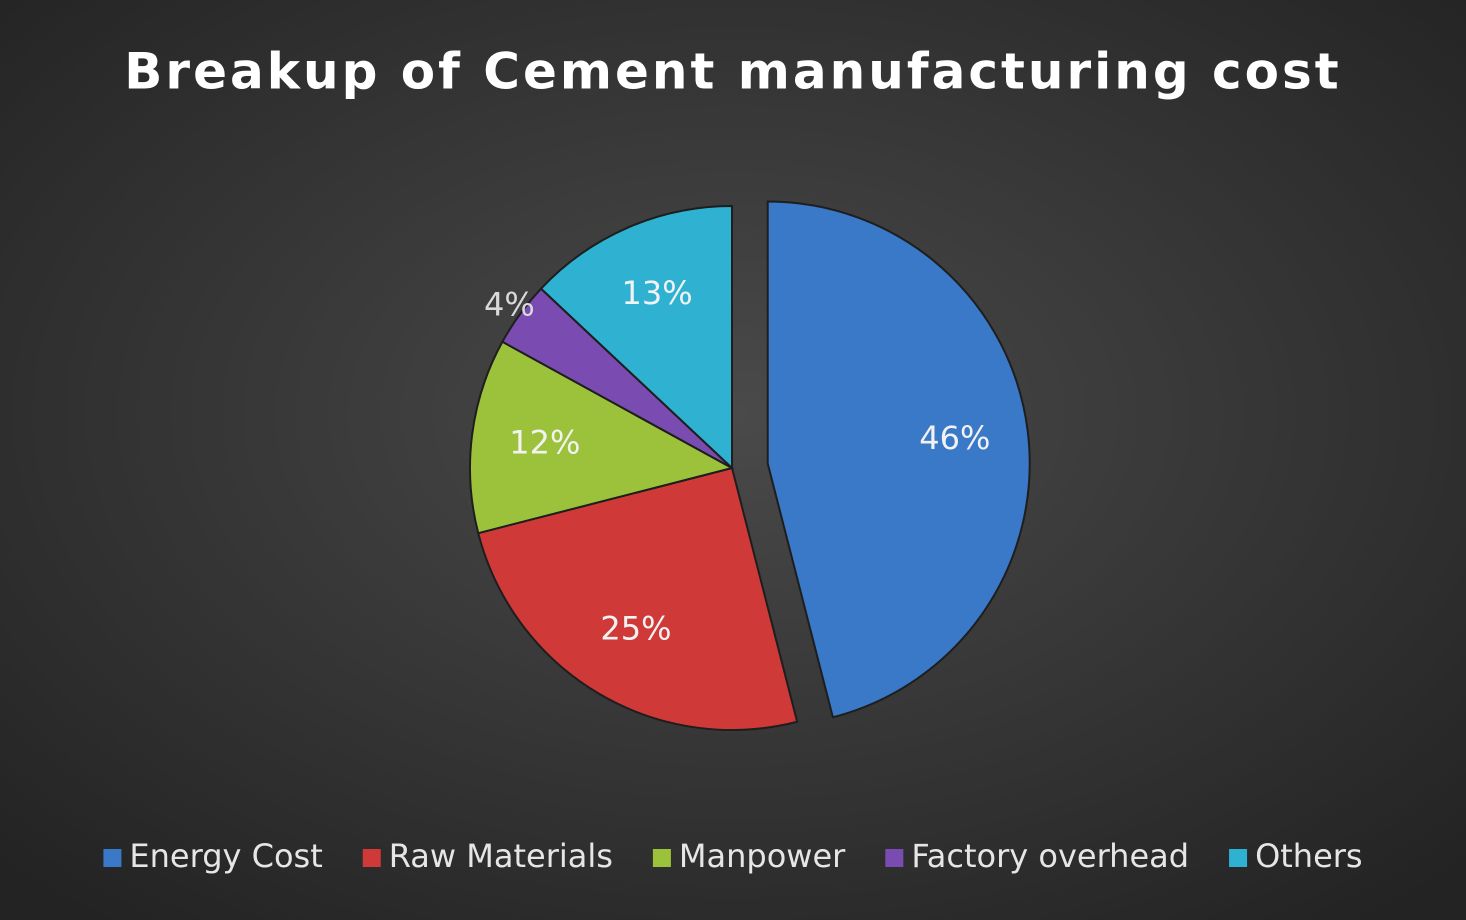  What do you see at coordinates (762, 856) in the screenshot?
I see `legend-label: Manpower` at bounding box center [762, 856].